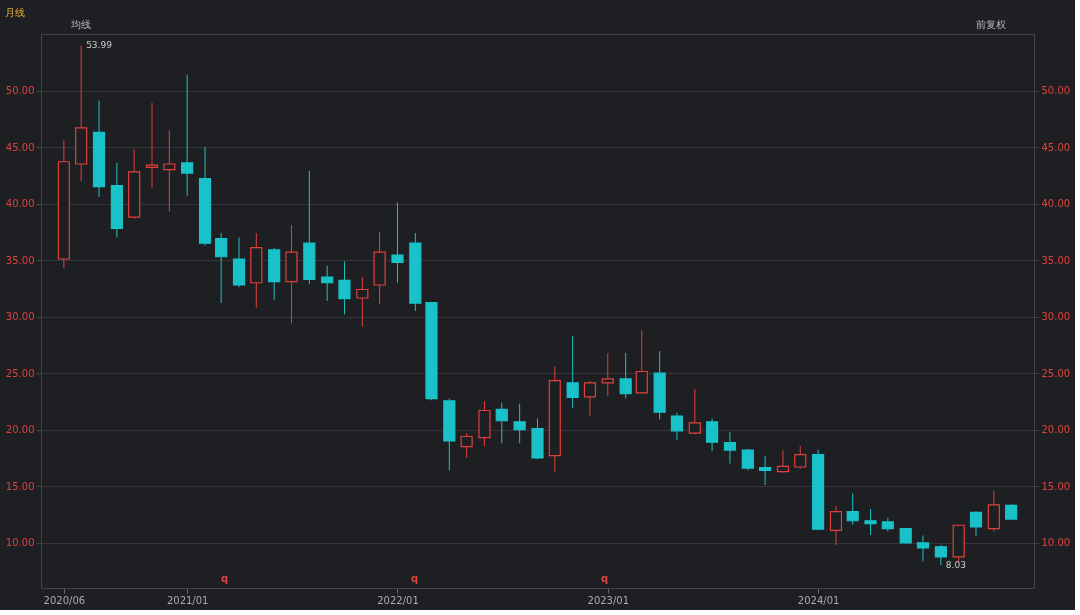  What do you see at coordinates (955, 565) in the screenshot?
I see `annotation: 8.03` at bounding box center [955, 565].